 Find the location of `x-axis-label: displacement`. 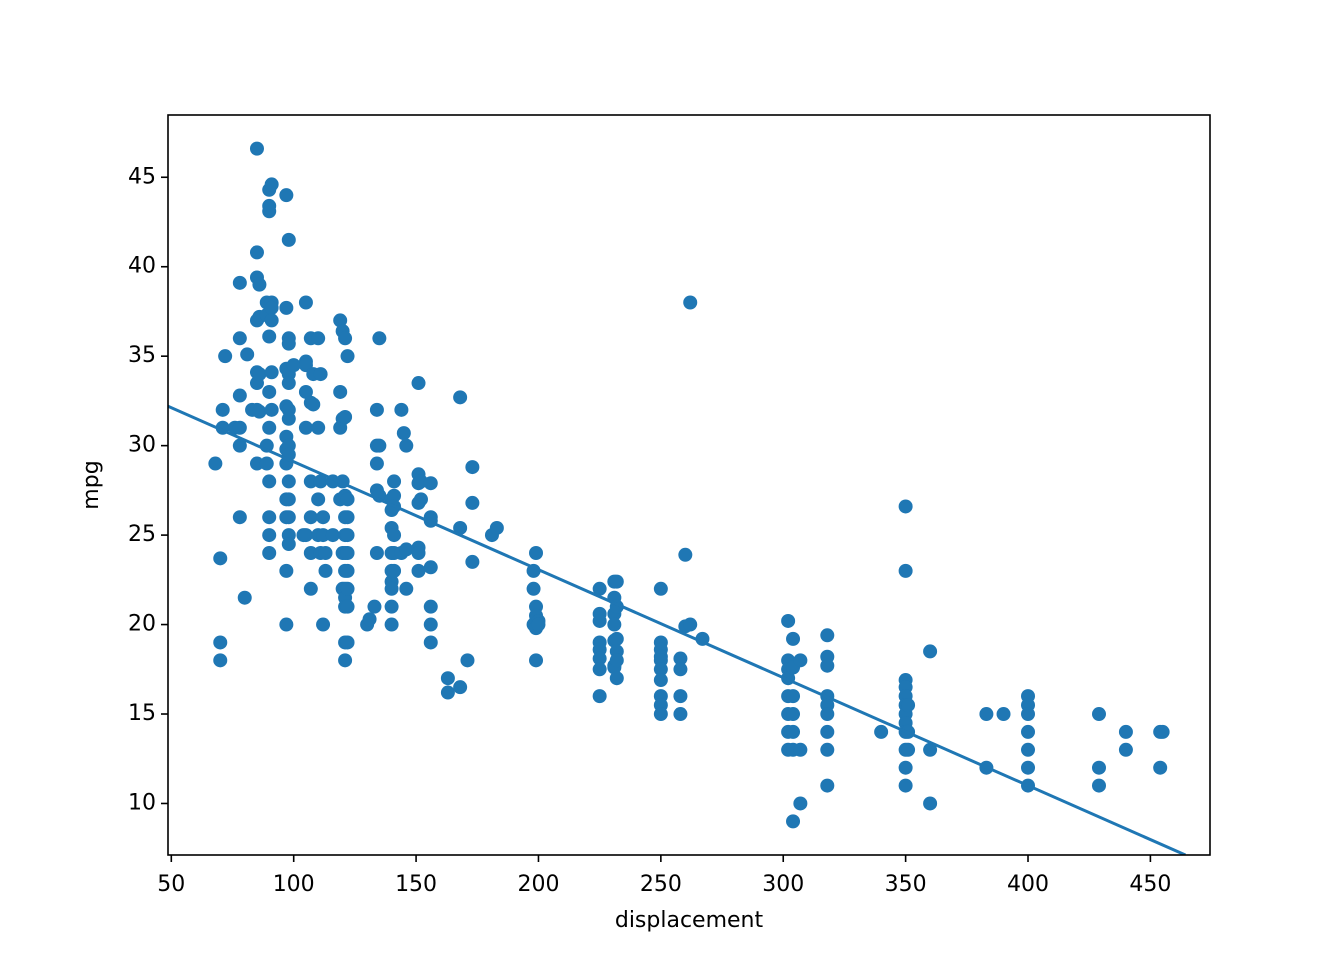

x-axis-label: displacement is located at coordinates (689, 920).